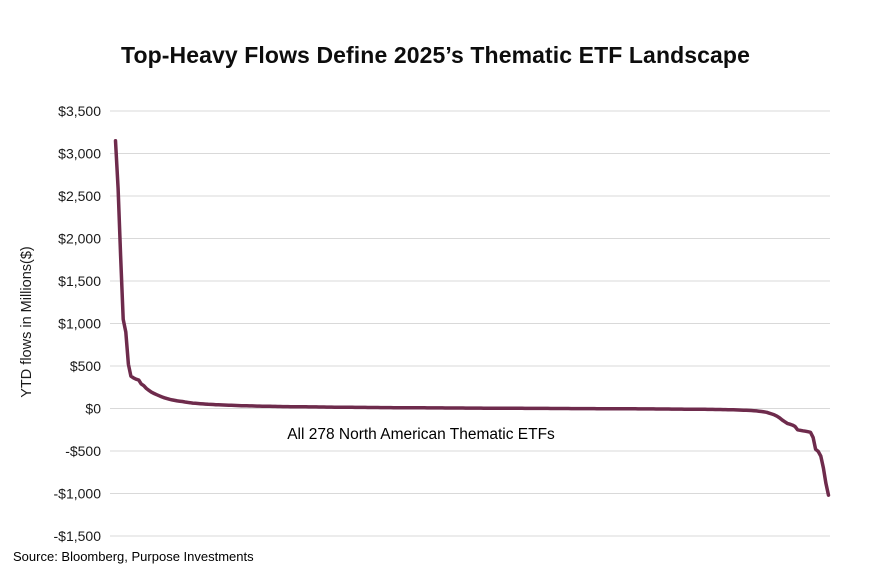 The height and width of the screenshot is (576, 871). I want to click on y-tick-label: -$500, so click(83, 451).